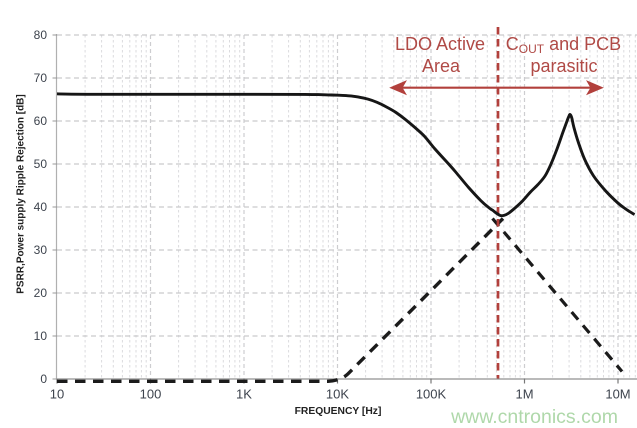  What do you see at coordinates (41, 121) in the screenshot?
I see `svg-text: 60` at bounding box center [41, 121].